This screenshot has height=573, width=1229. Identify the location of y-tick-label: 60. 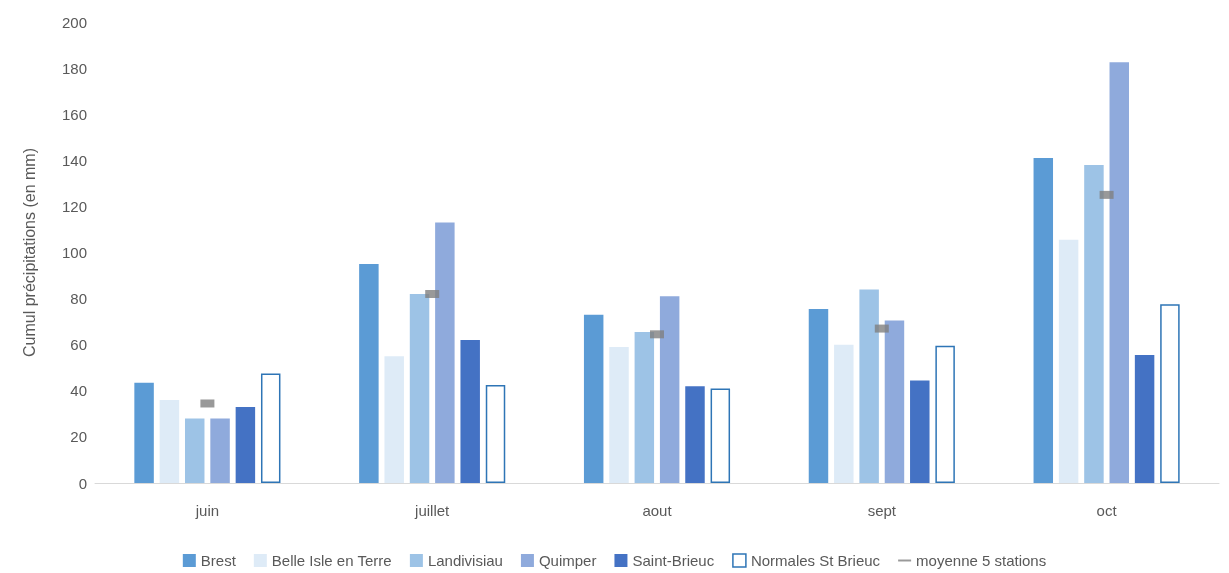
(78, 345).